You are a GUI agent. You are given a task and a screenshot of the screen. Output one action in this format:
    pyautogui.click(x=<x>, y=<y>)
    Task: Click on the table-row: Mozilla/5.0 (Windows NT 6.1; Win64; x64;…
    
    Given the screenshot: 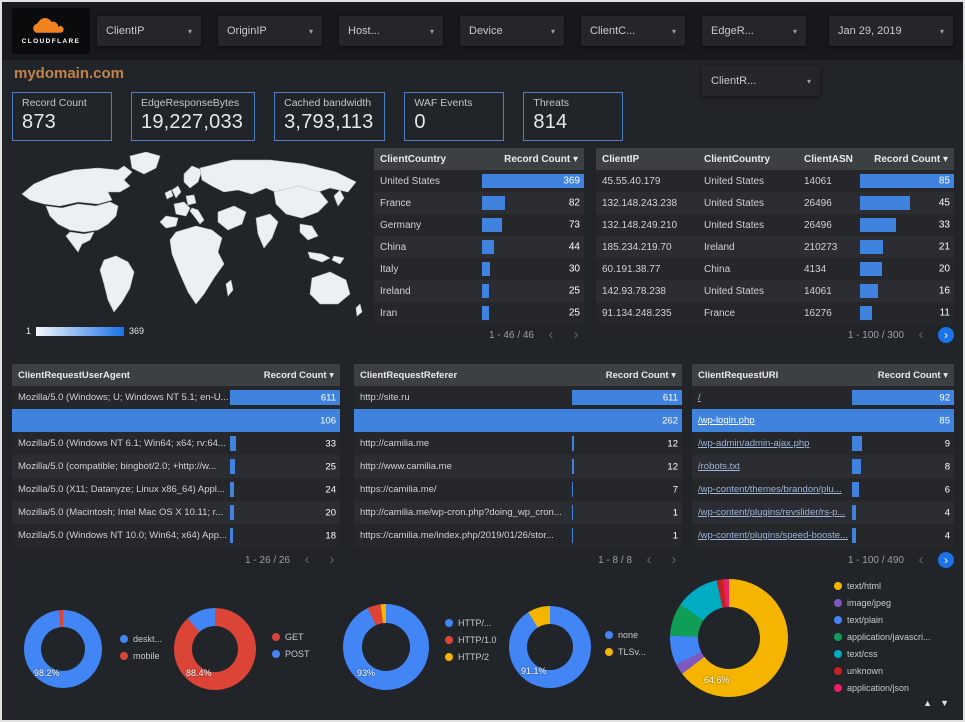 What is the action you would take?
    pyautogui.click(x=176, y=443)
    